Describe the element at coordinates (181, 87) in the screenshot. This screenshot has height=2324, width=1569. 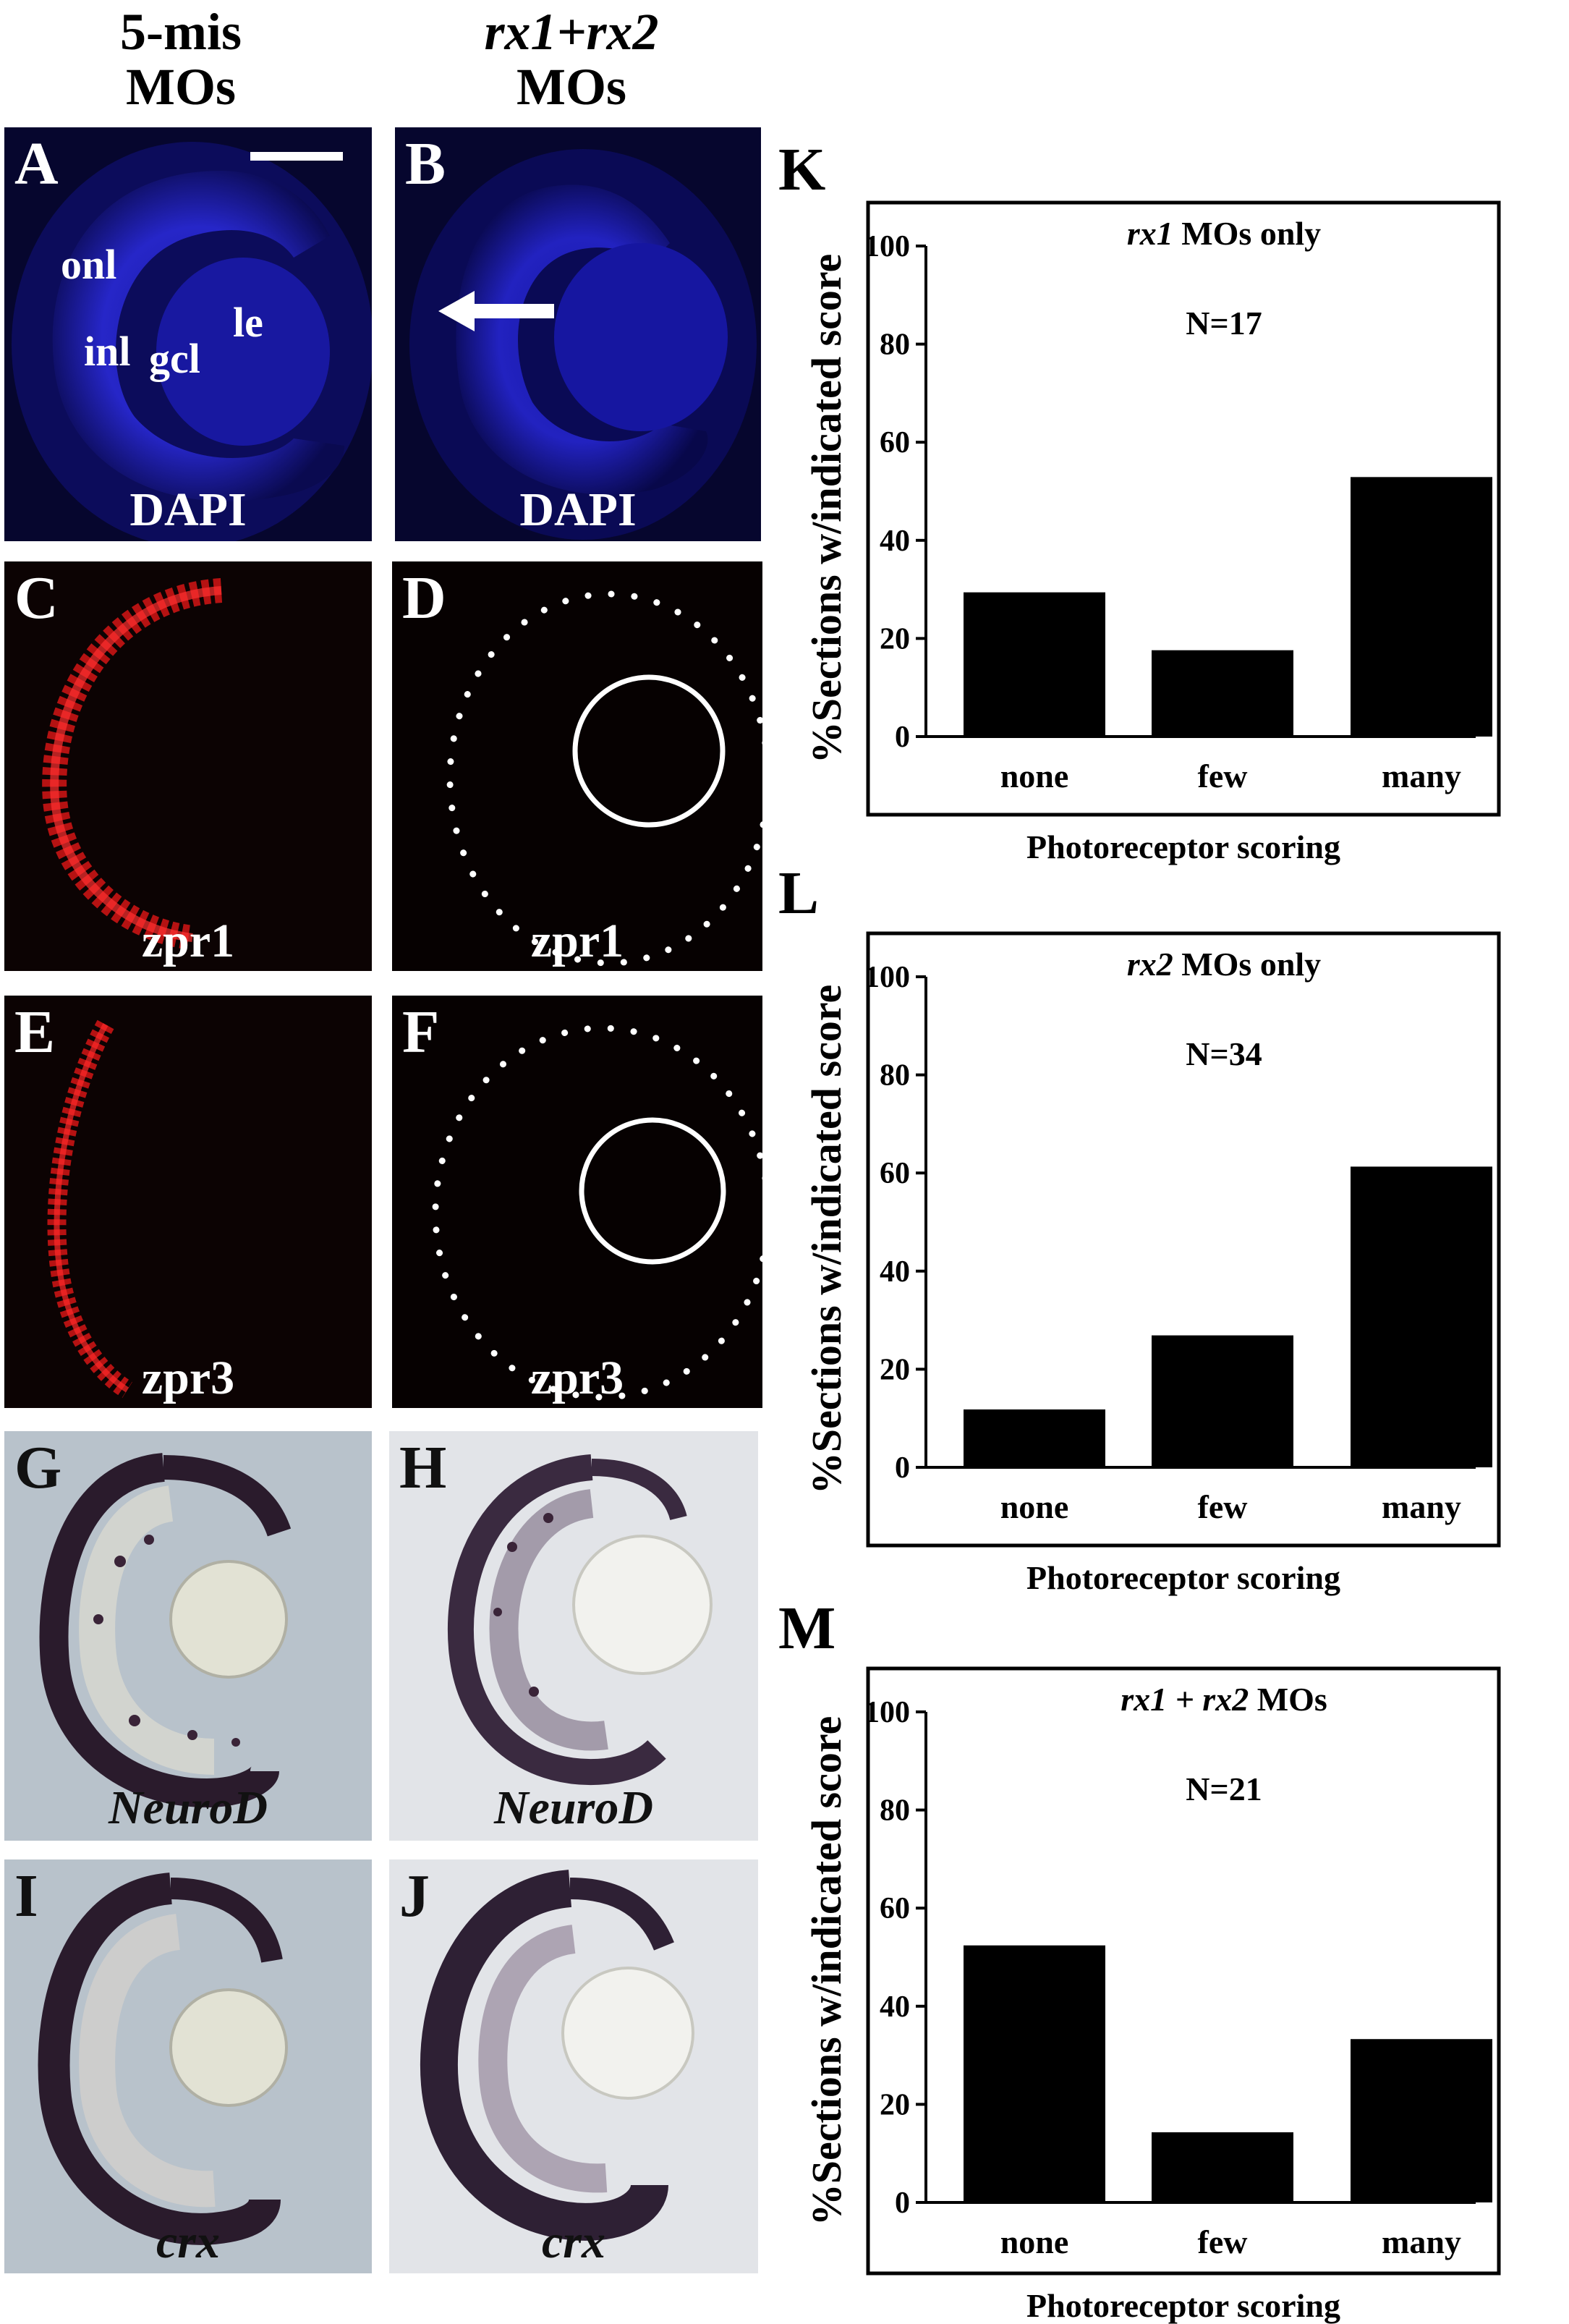
I see `column-header-left-line2: MOs` at that location.